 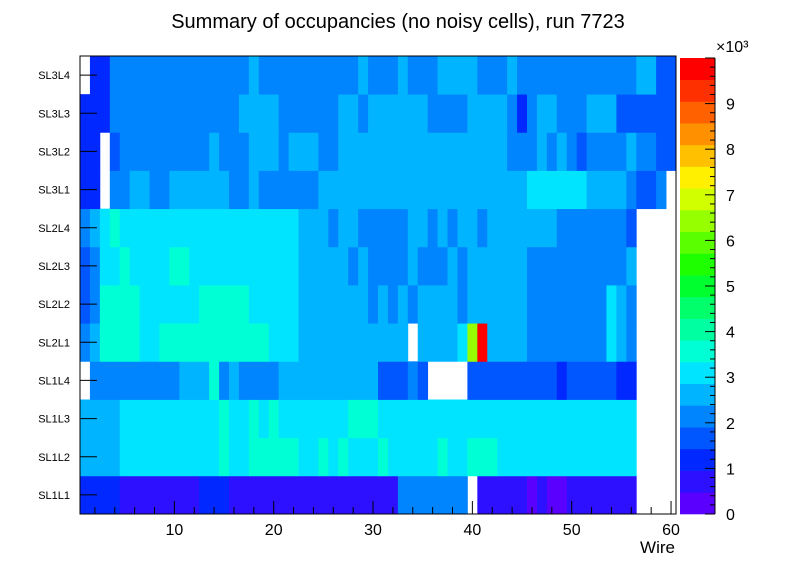 I want to click on x-tick-label: 10, so click(x=174, y=530).